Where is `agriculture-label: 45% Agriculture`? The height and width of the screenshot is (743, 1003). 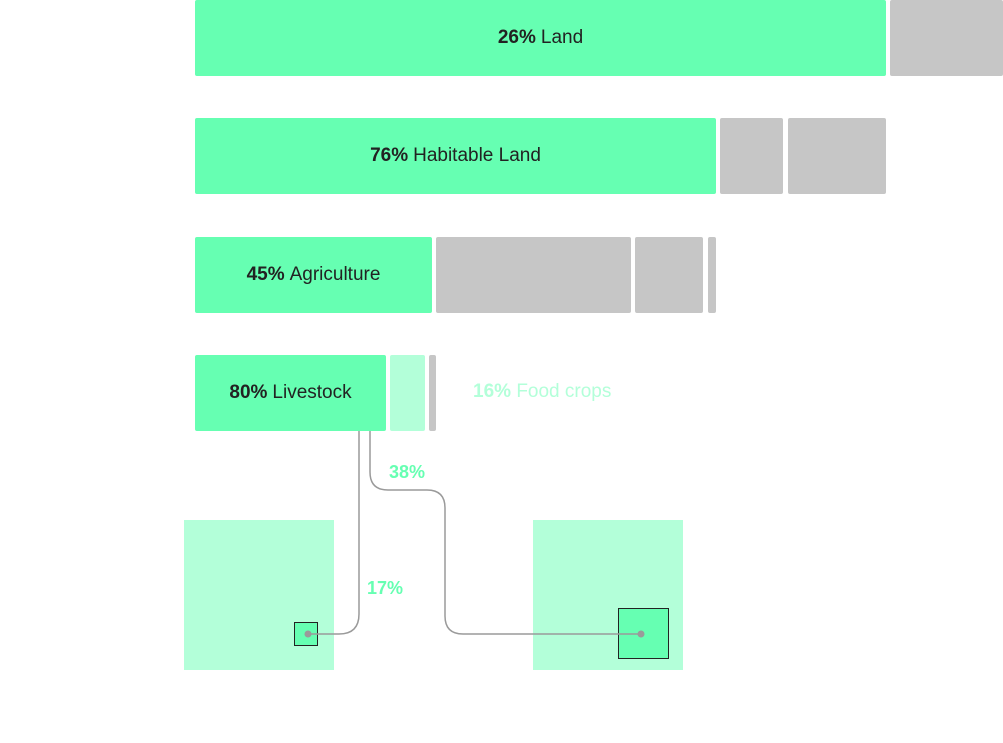 agriculture-label: 45% Agriculture is located at coordinates (313, 275).